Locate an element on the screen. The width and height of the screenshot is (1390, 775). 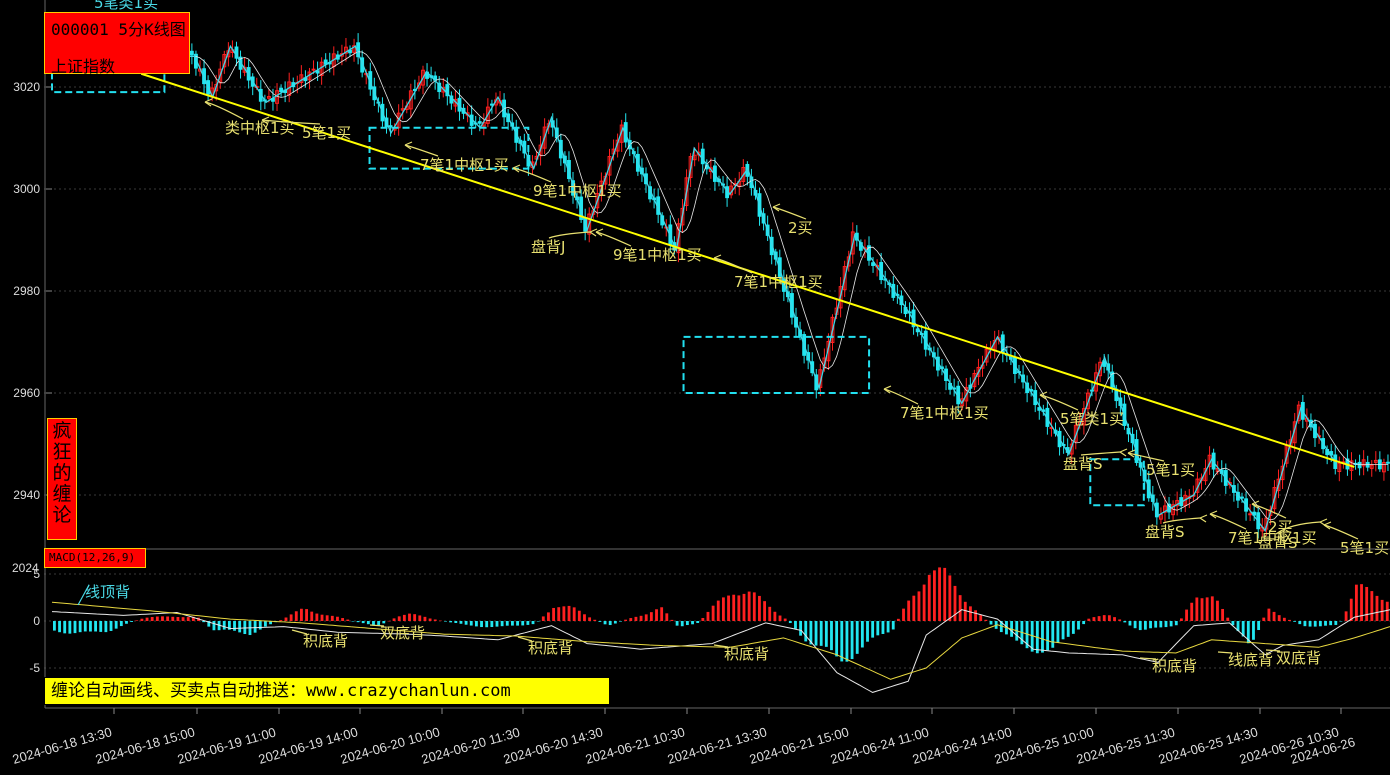
title-badge: 000001 5分K线图 上证指数 is located at coordinates (117, 44).